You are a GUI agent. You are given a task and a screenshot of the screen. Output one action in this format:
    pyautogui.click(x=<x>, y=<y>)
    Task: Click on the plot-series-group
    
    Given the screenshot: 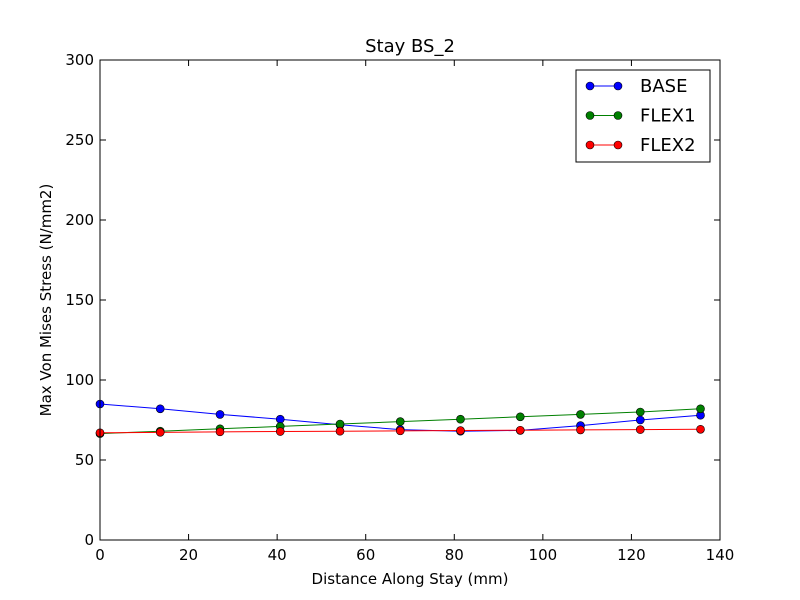 What is the action you would take?
    pyautogui.click(x=400, y=418)
    